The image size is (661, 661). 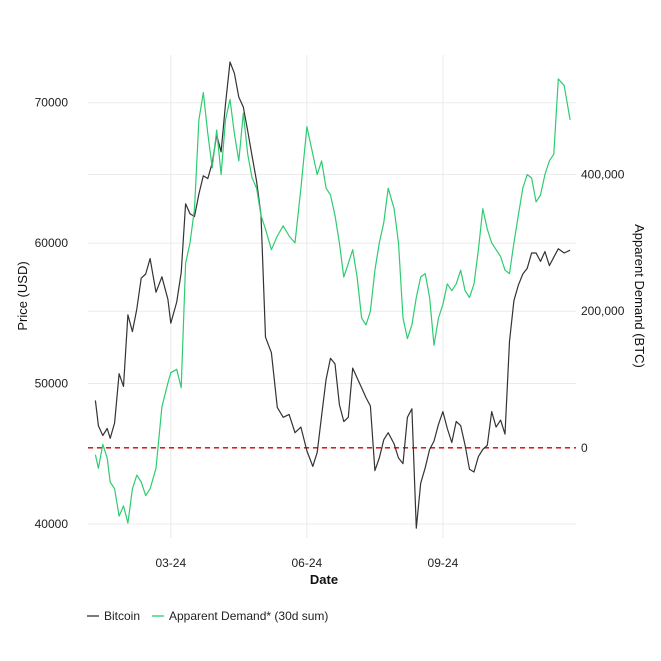 I want to click on y-axis-right-title: Apparent Demand (BTC), so click(x=639, y=296).